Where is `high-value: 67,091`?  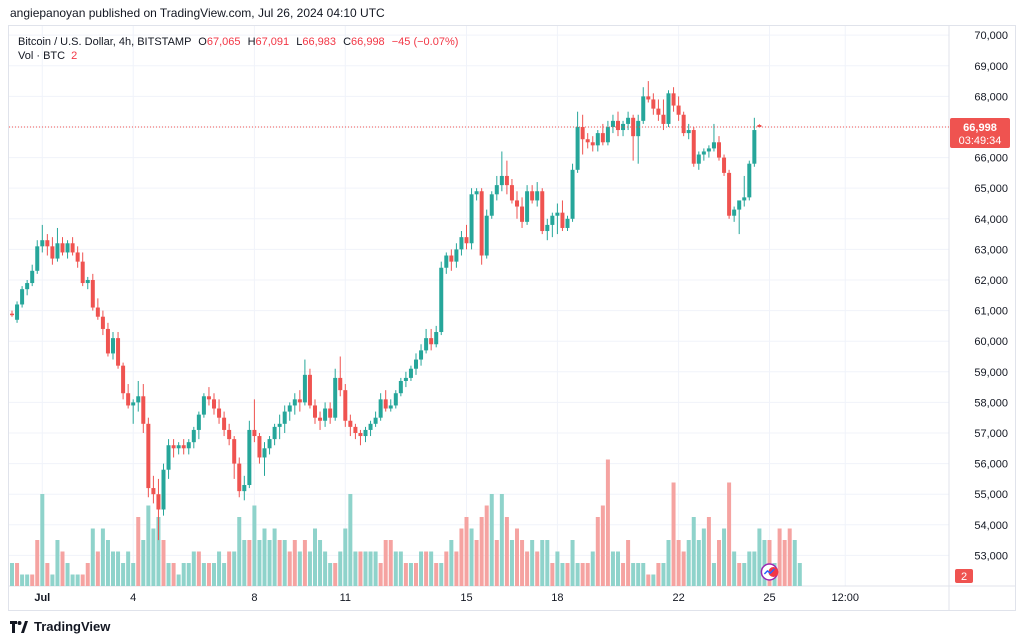 high-value: 67,091 is located at coordinates (272, 42).